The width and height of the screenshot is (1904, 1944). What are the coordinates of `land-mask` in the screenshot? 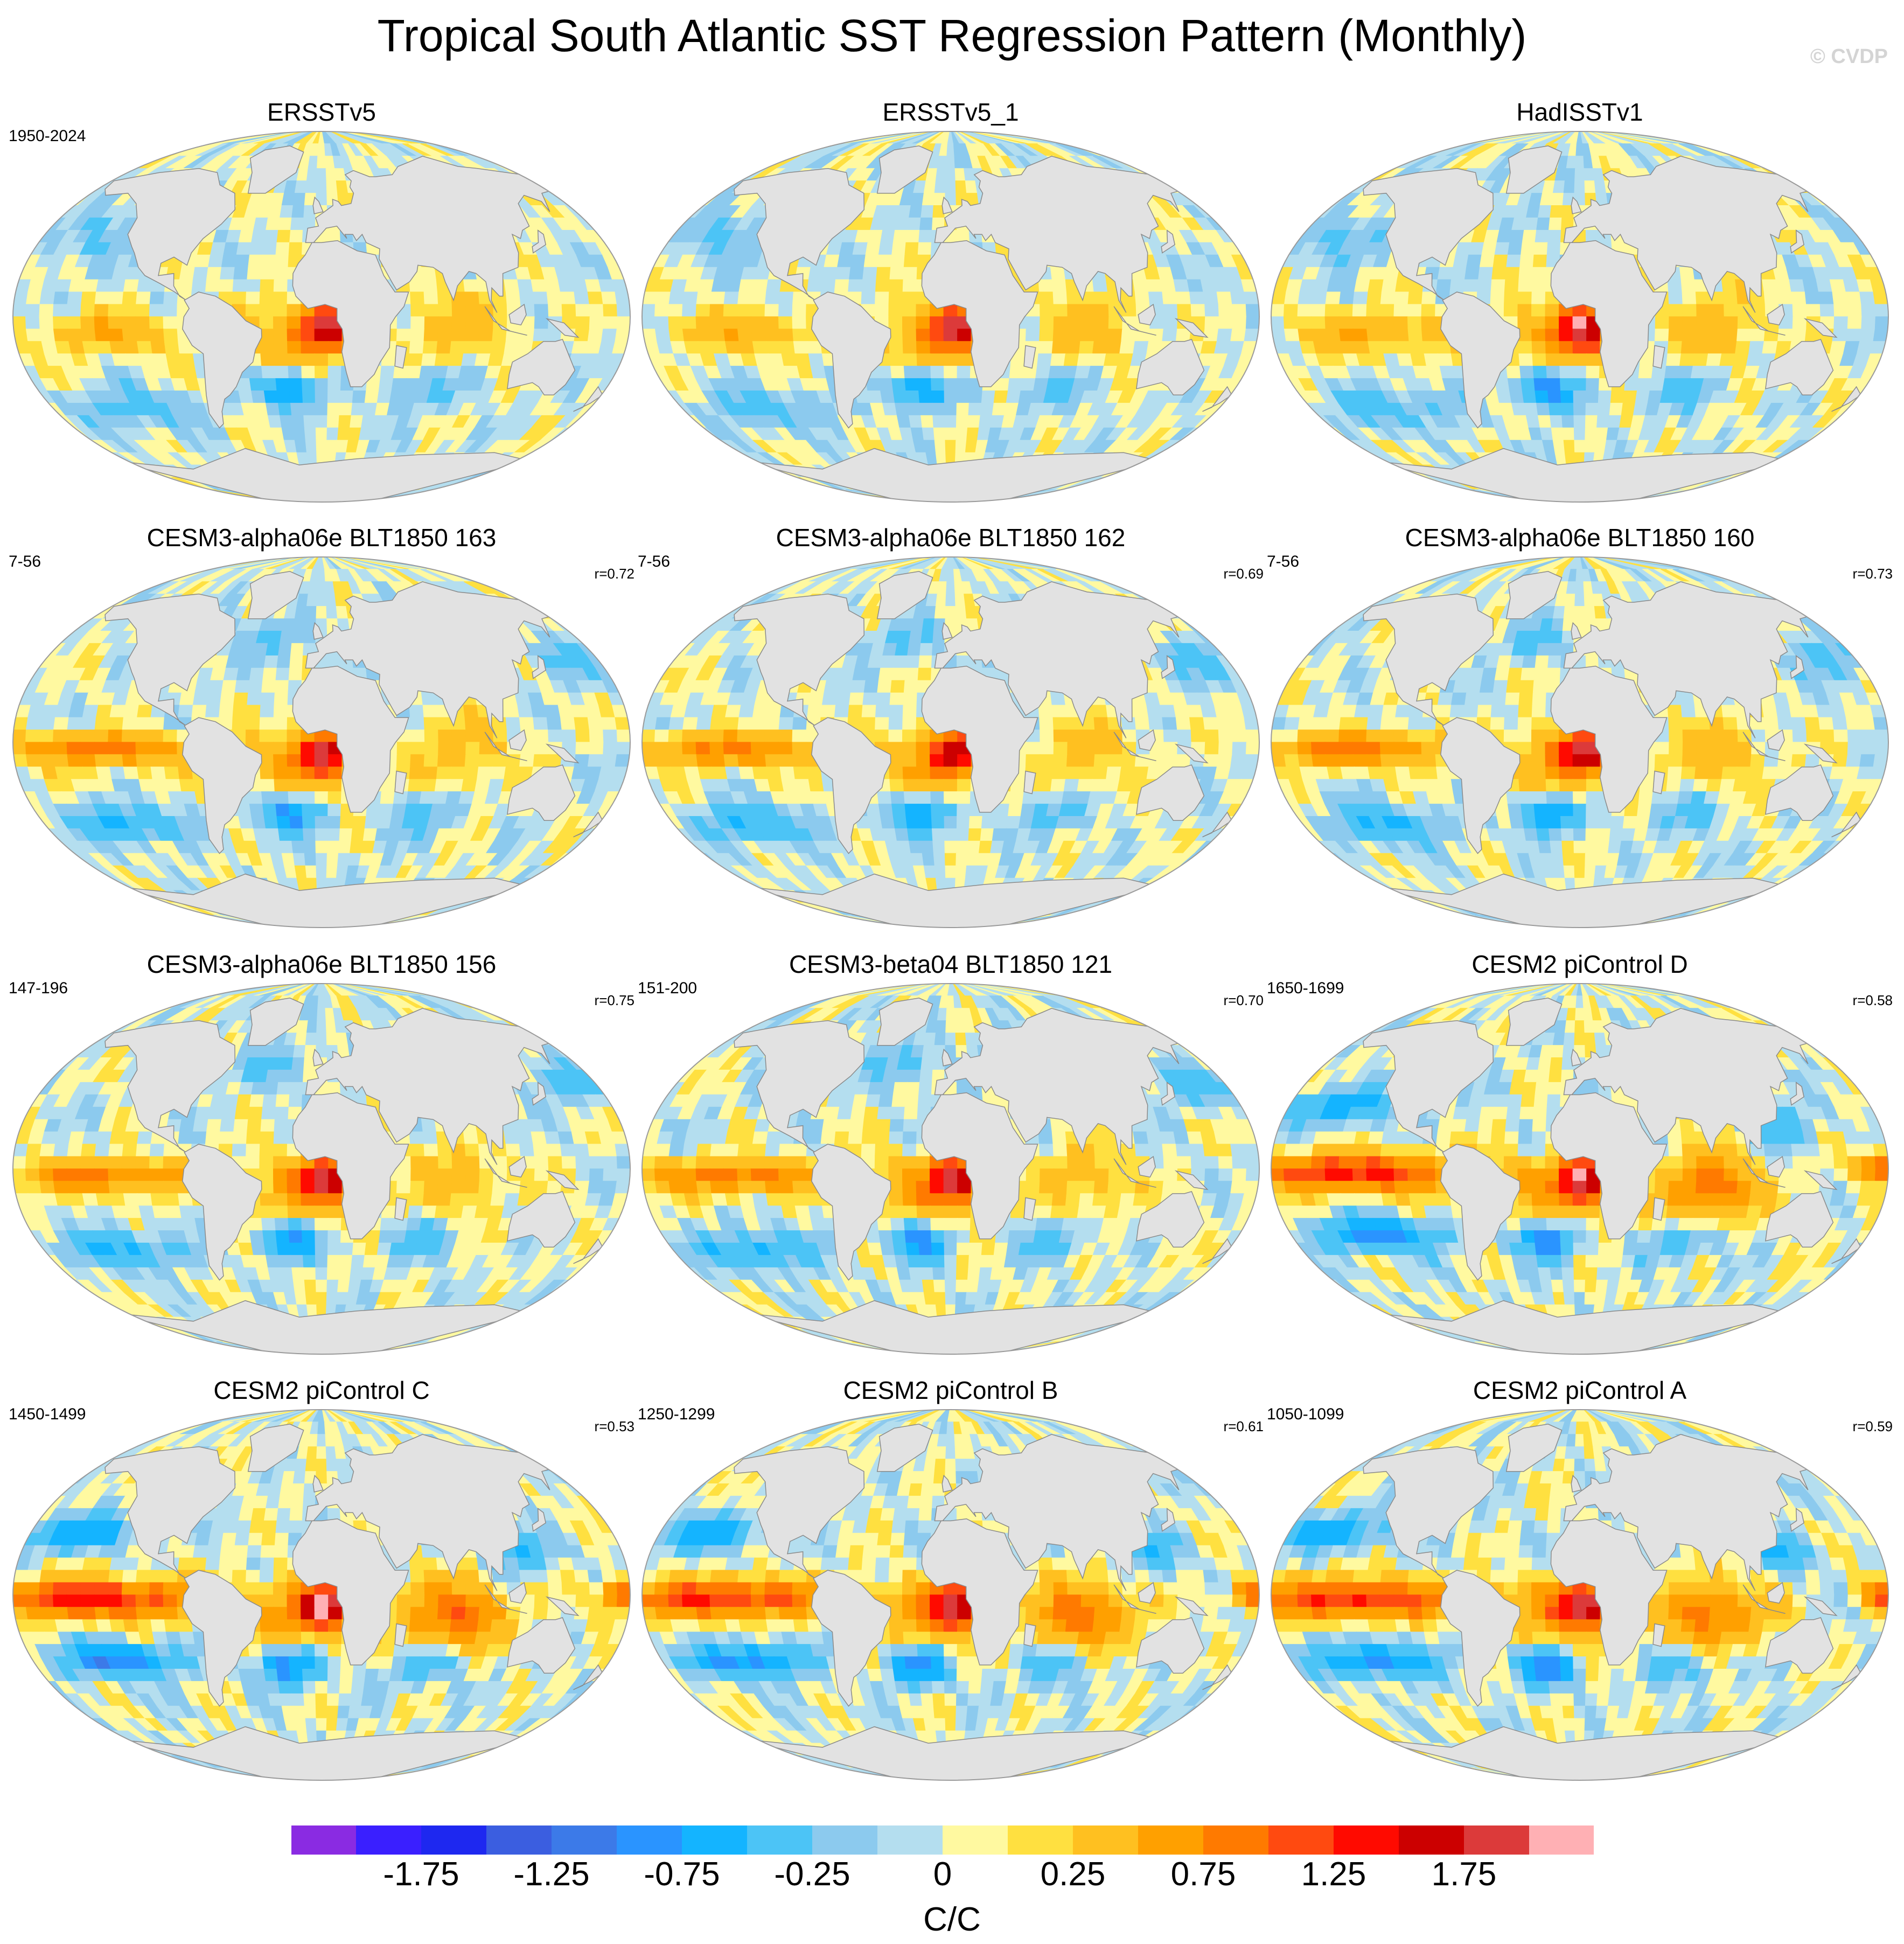 It's located at (354, 323).